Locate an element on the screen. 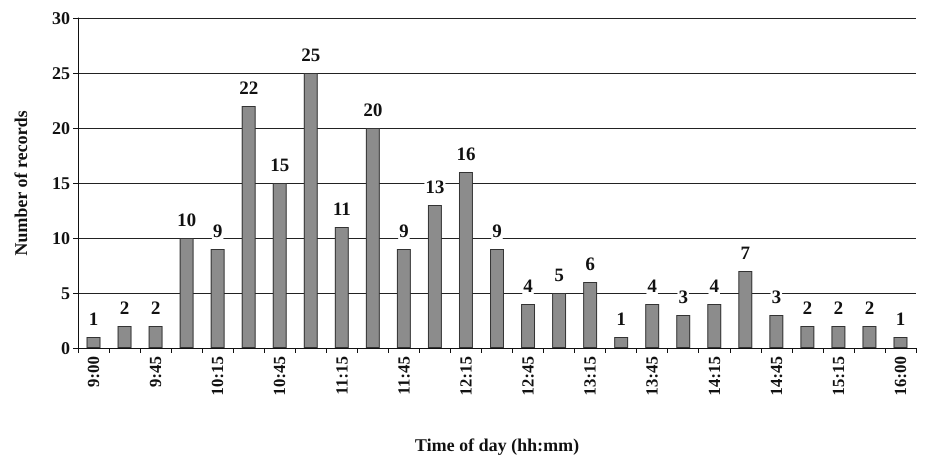 The width and height of the screenshot is (928, 463). x-tick-label: 15:15 is located at coordinates (838, 376).